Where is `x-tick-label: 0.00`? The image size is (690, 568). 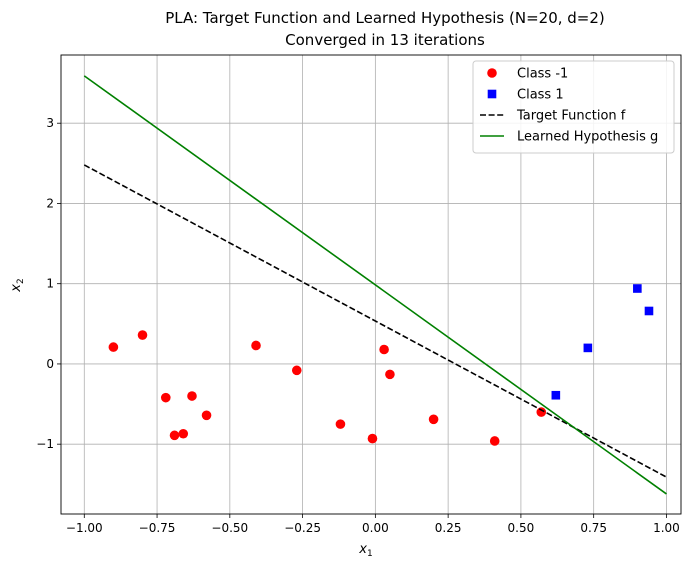 x-tick-label: 0.00 is located at coordinates (375, 528).